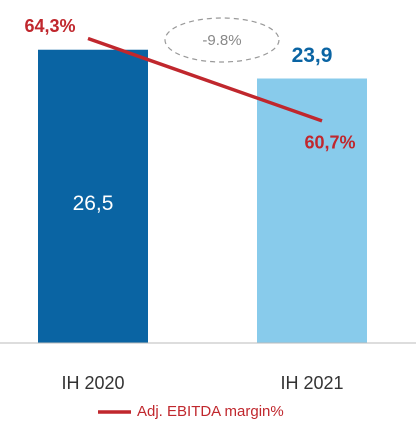 The width and height of the screenshot is (416, 421). What do you see at coordinates (93, 203) in the screenshot?
I see `bar-value-label: 26,5` at bounding box center [93, 203].